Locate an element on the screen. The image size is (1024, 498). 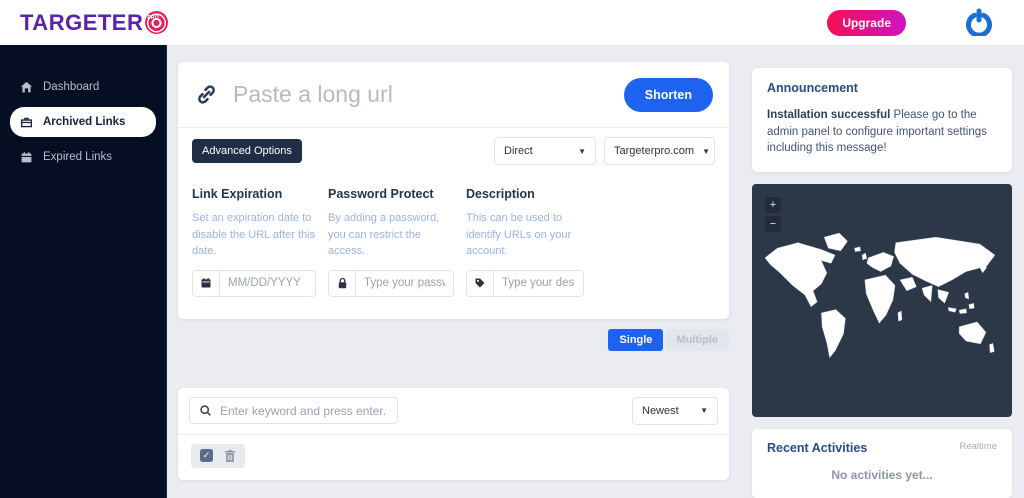
home-icon is located at coordinates (26, 87).